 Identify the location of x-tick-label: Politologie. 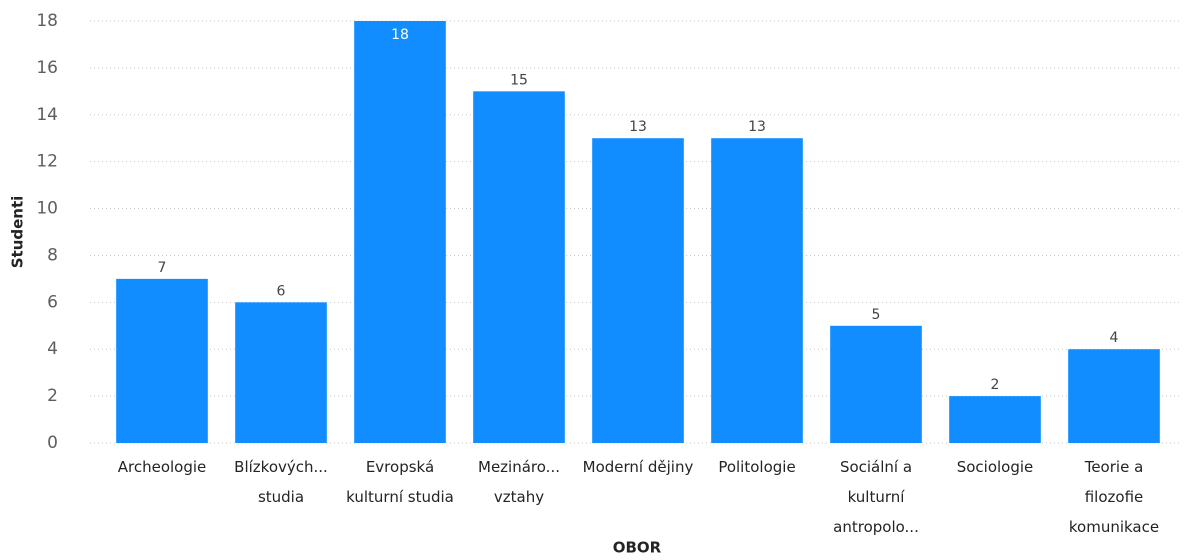
(756, 467).